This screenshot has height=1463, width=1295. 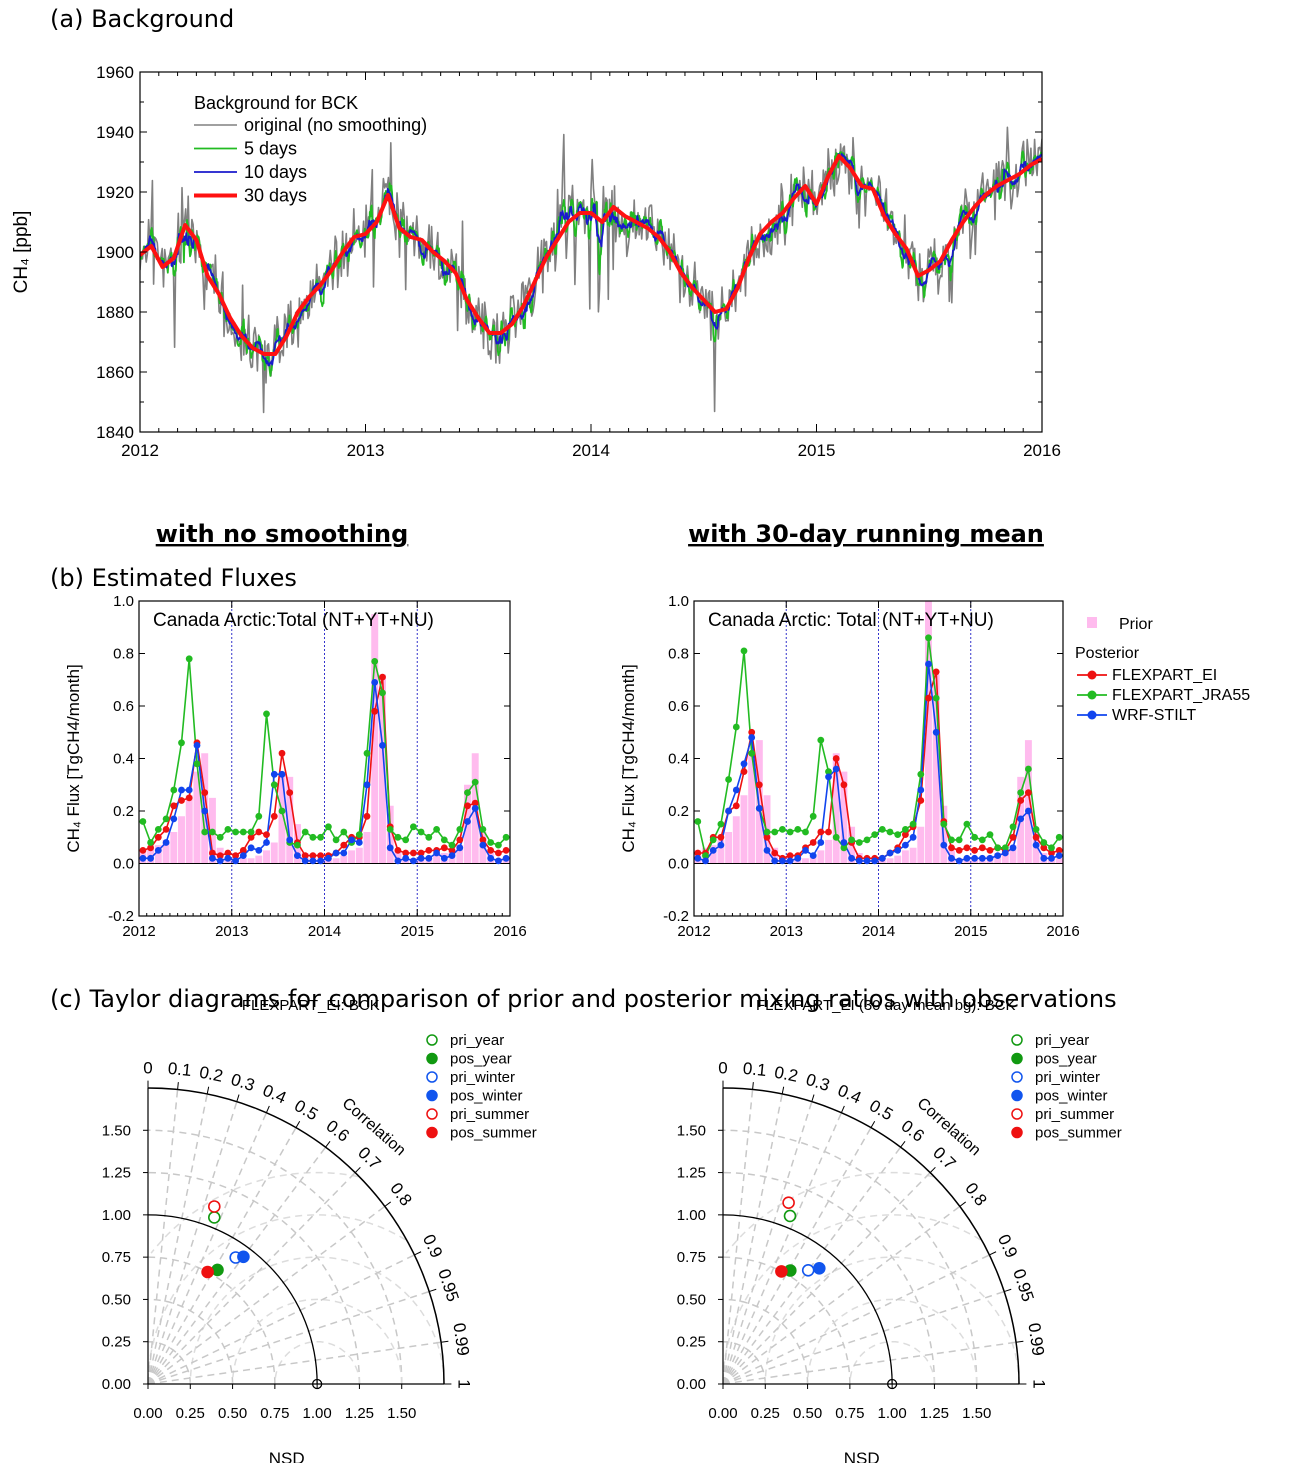 What do you see at coordinates (1023, 1285) in the screenshot?
I see `correlation-tick-label: 0.95` at bounding box center [1023, 1285].